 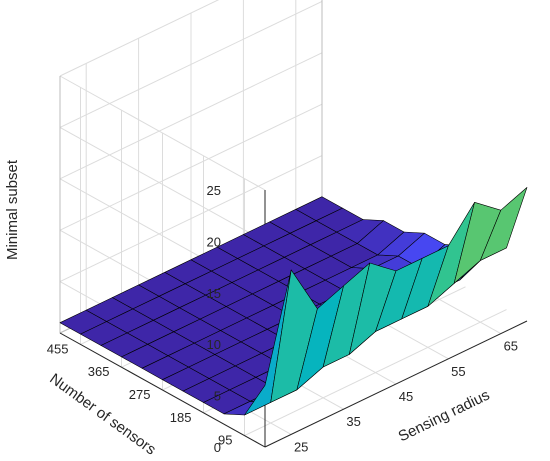 I want to click on y-tick-label: 365, so click(x=99, y=371).